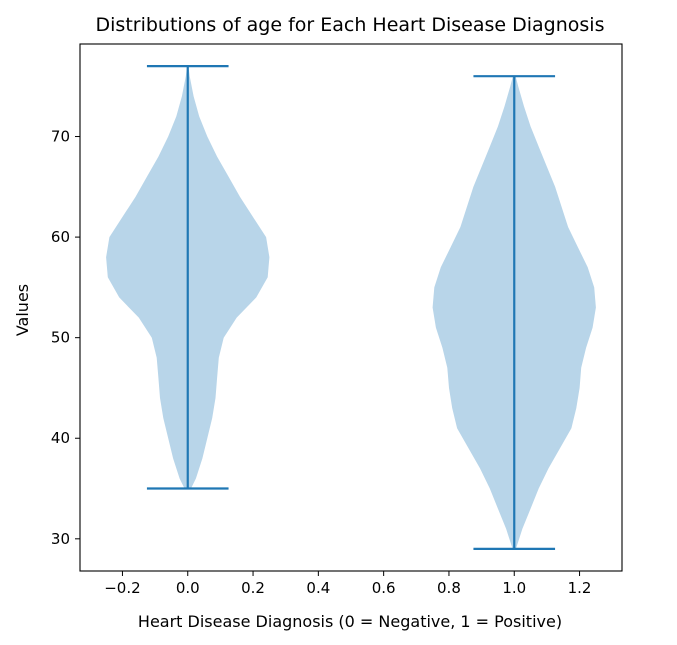 The image size is (677, 645). Describe the element at coordinates (318, 588) in the screenshot. I see `x-tick-label: 0.4` at that location.